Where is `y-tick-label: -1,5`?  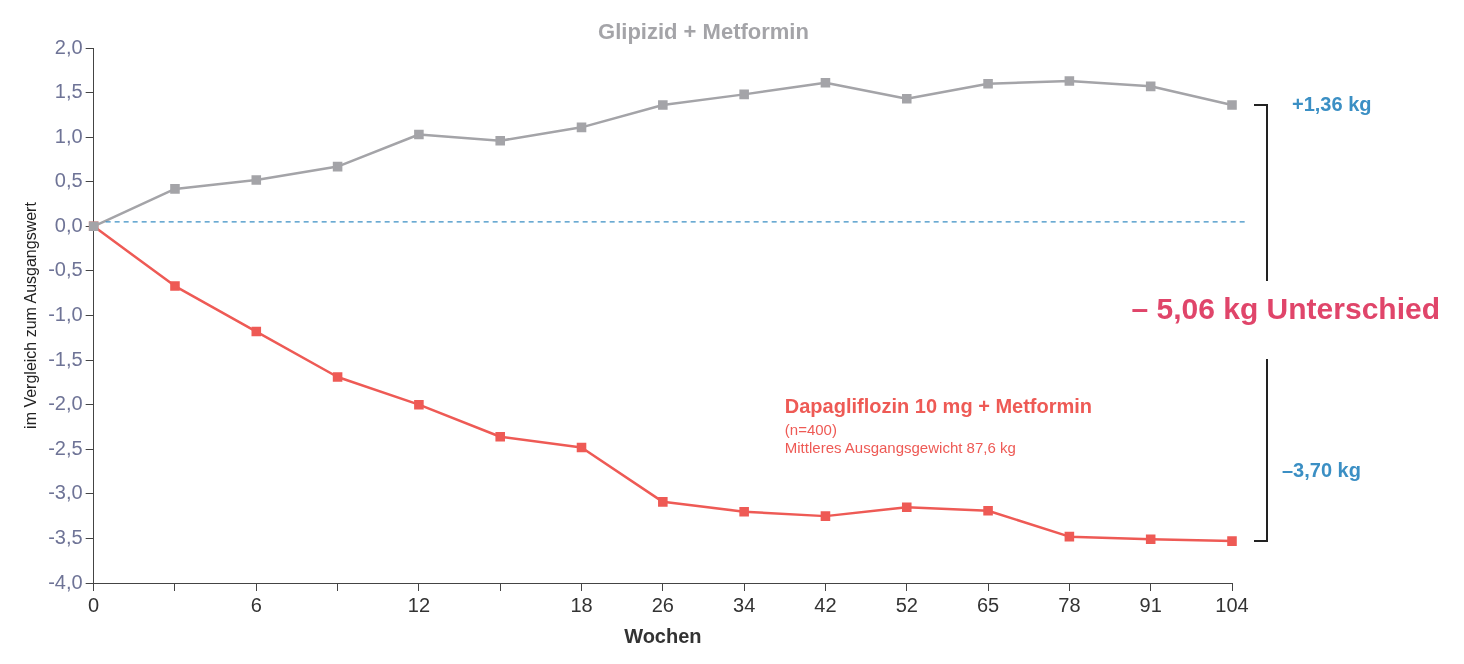
y-tick-label: -1,5 is located at coordinates (65, 358).